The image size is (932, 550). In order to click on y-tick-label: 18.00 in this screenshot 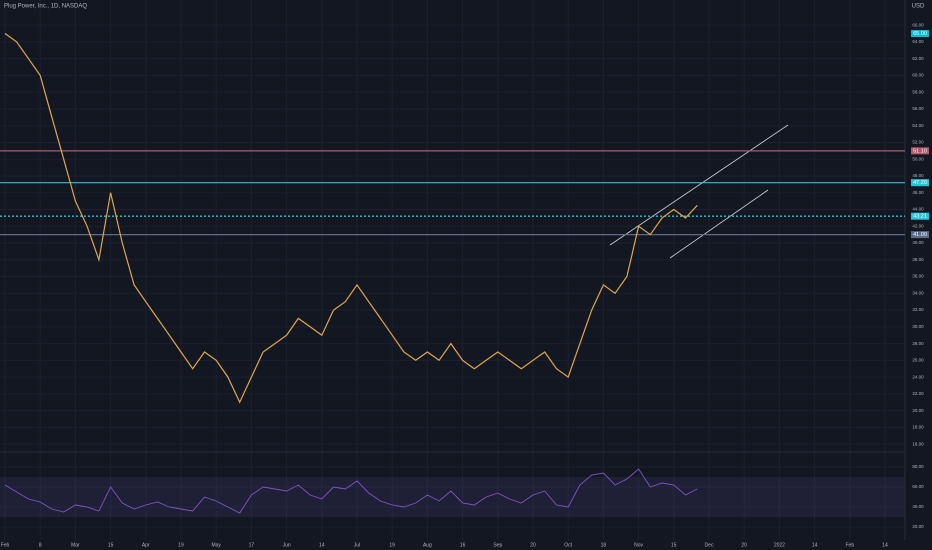, I will do `click(918, 427)`.